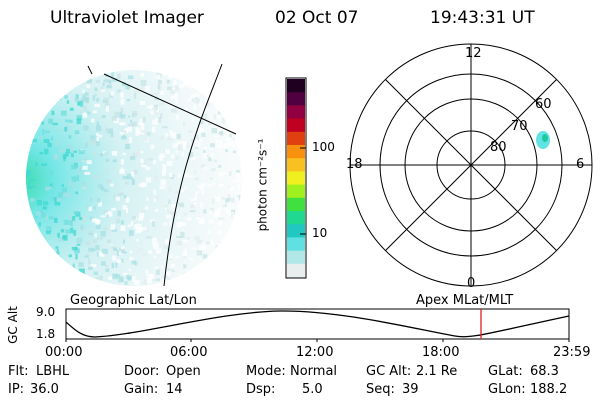  I want to click on time-label: 19:43:31 UT, so click(482, 18).